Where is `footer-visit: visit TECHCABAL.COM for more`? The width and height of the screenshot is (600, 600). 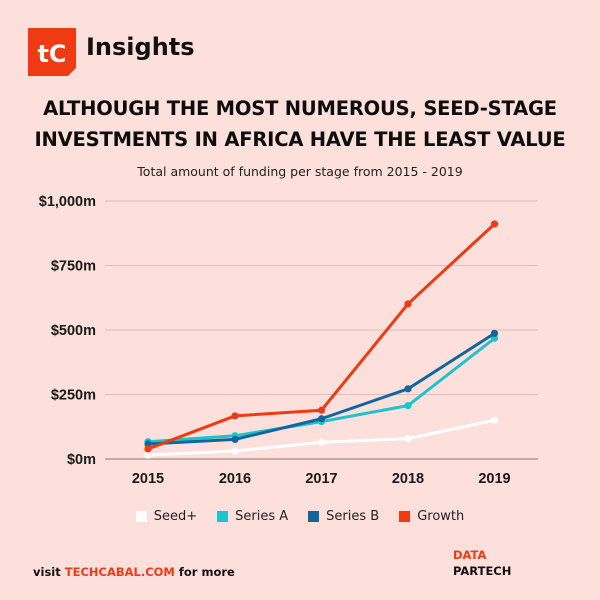 footer-visit: visit TECHCABAL.COM for more is located at coordinates (134, 572).